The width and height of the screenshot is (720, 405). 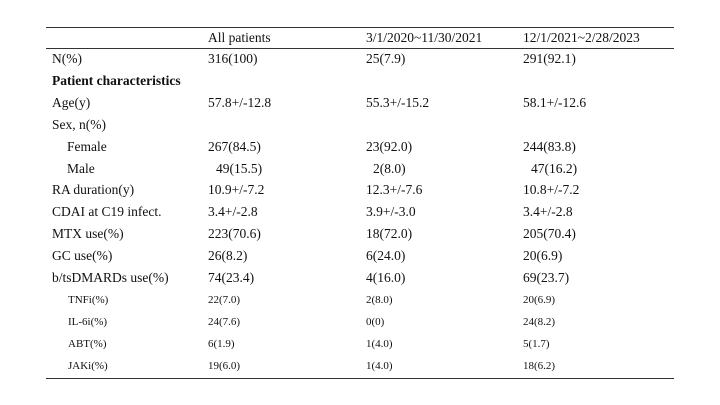 What do you see at coordinates (239, 37) in the screenshot?
I see `column-header: All patients` at bounding box center [239, 37].